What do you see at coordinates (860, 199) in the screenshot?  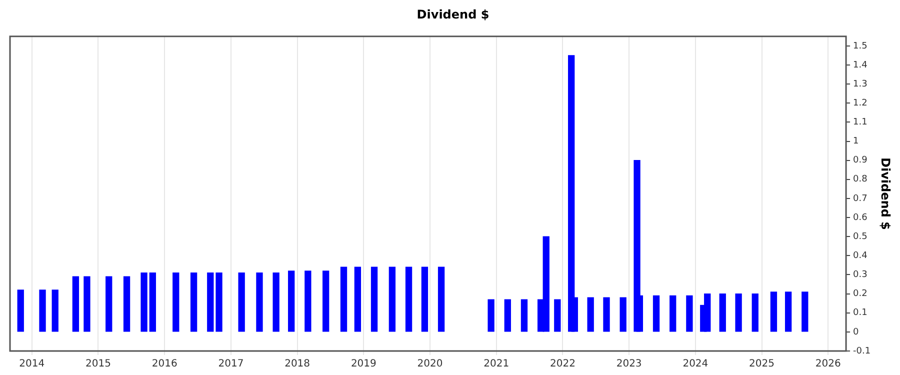 I see `y-tick-label: 0.7` at bounding box center [860, 199].